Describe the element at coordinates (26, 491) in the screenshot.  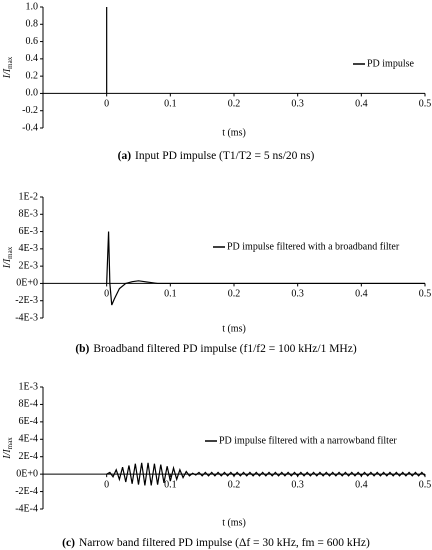
I see `y-tick-label: -2E-4` at that location.